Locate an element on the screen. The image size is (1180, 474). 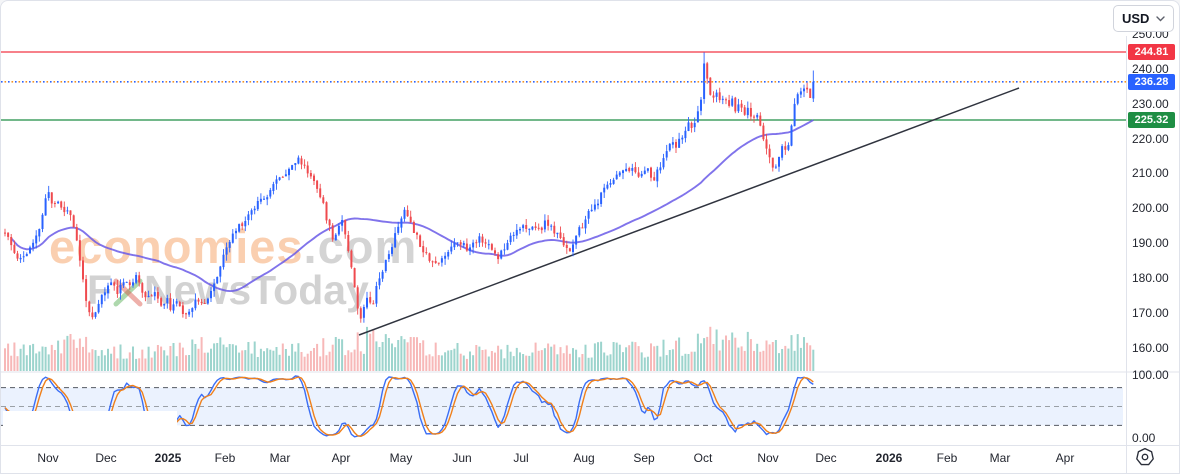
currency-label: USD is located at coordinates (1136, 18).